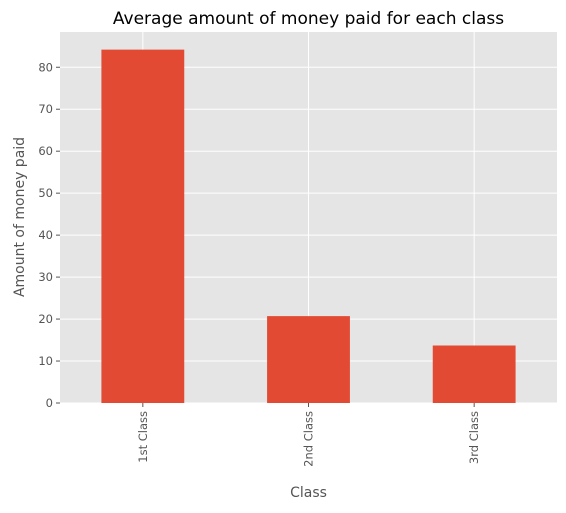 Image resolution: width=566 pixels, height=513 pixels. I want to click on y-tick-label: 60, so click(45, 151).